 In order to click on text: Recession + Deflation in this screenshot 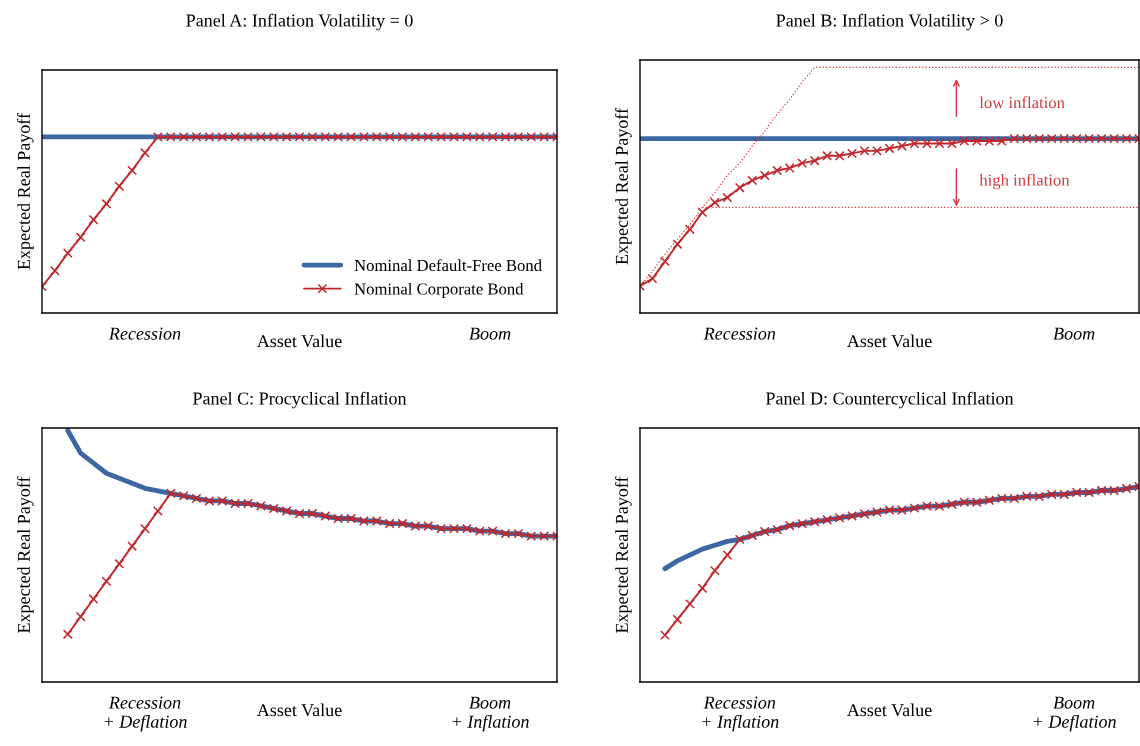, I will do `click(145, 714)`.